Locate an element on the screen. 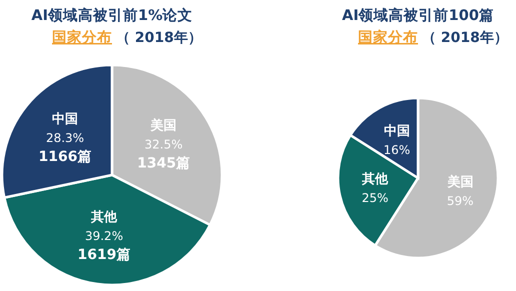 The image size is (516, 291). data-label: 59% is located at coordinates (460, 201).